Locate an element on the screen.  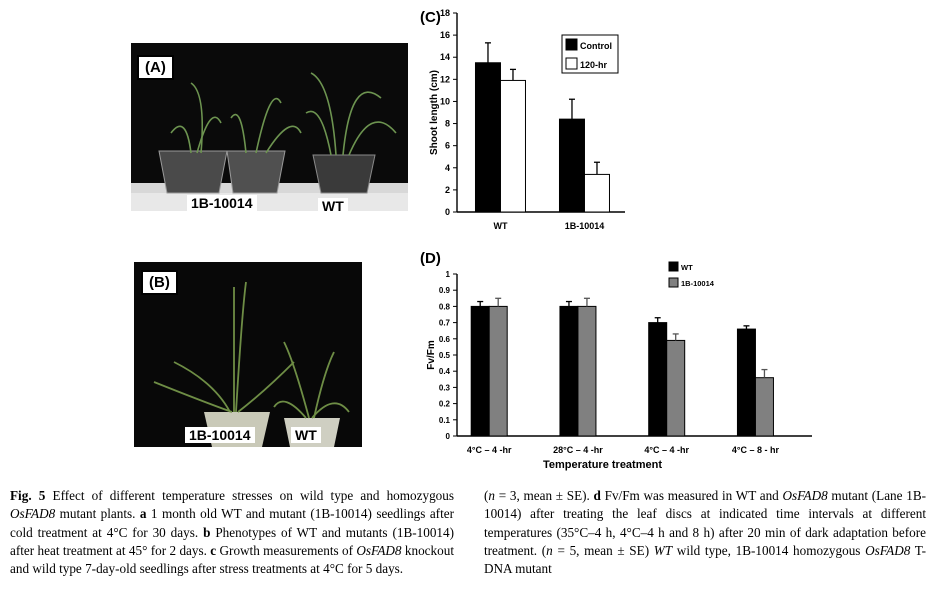
legend-label: 120-hr is located at coordinates (594, 65).